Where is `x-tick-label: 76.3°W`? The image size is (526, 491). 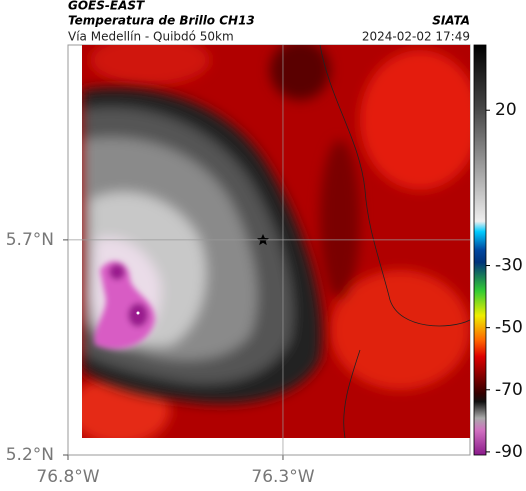 x-tick-label: 76.3°W is located at coordinates (282, 477).